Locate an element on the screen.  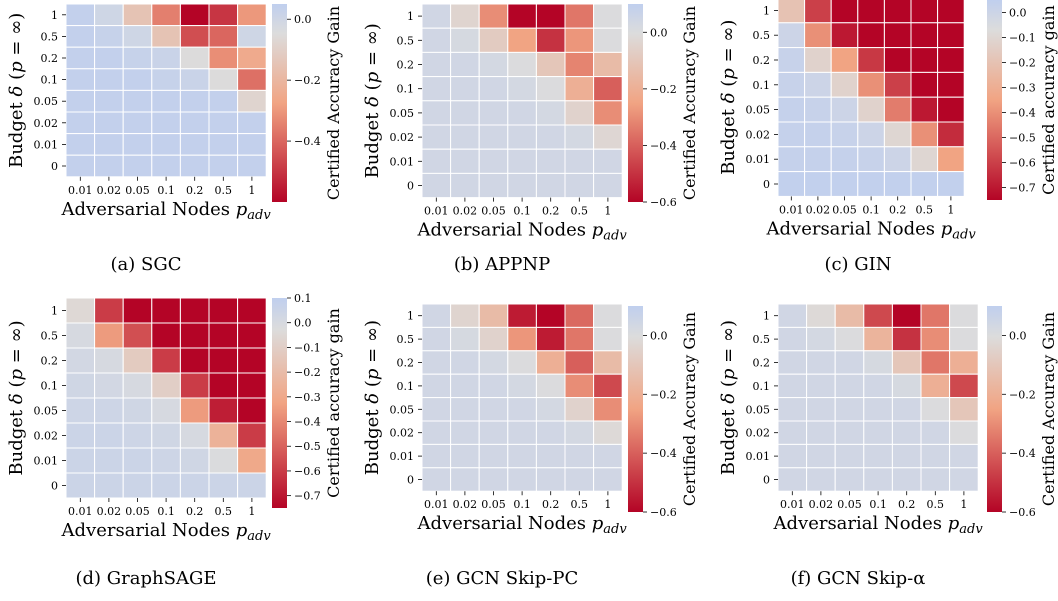
colorbar is located at coordinates (279, 403).